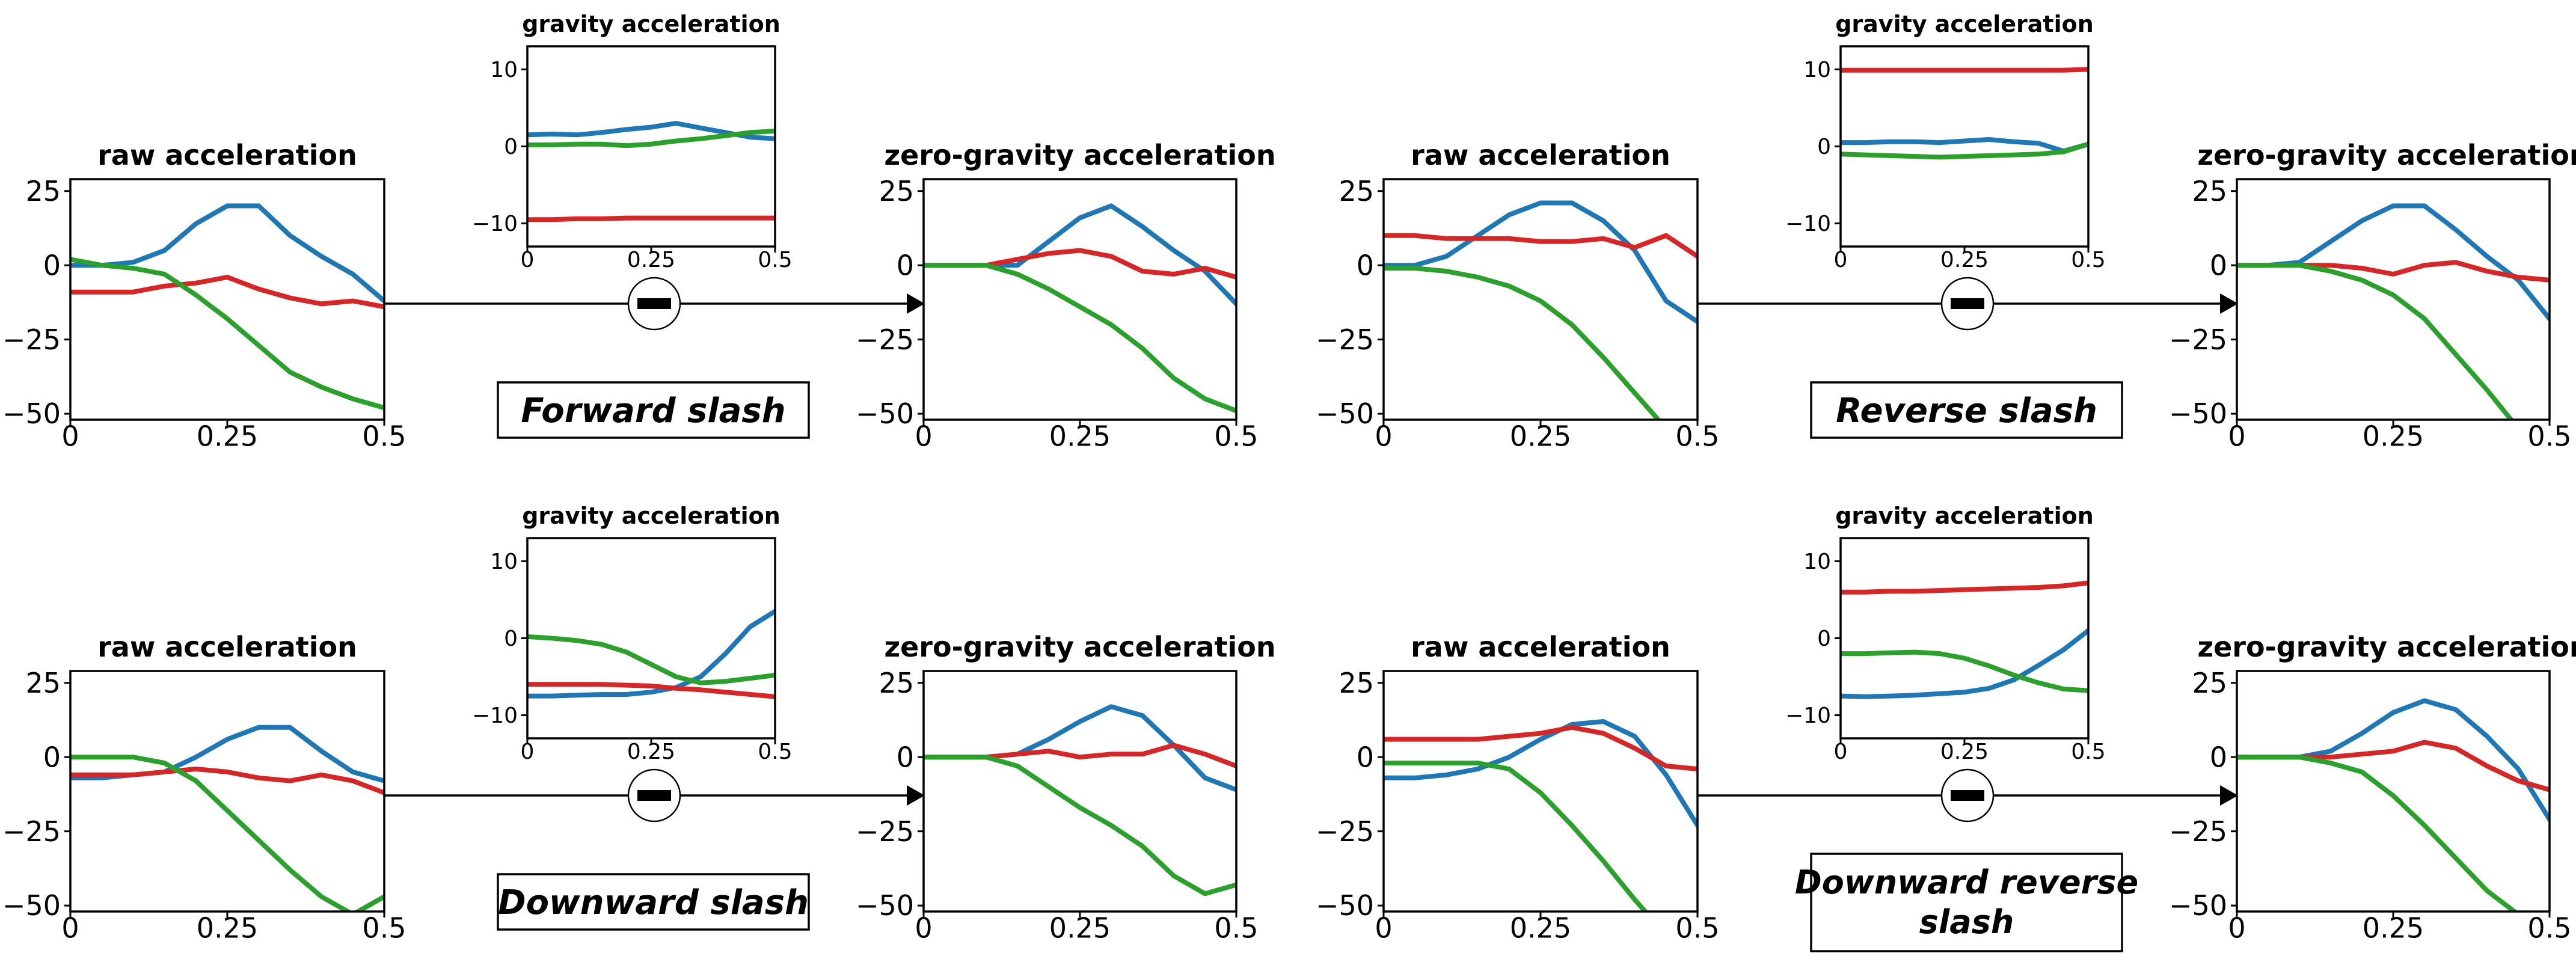  Describe the element at coordinates (1817, 70) in the screenshot. I see `y-tick-label: 10` at that location.